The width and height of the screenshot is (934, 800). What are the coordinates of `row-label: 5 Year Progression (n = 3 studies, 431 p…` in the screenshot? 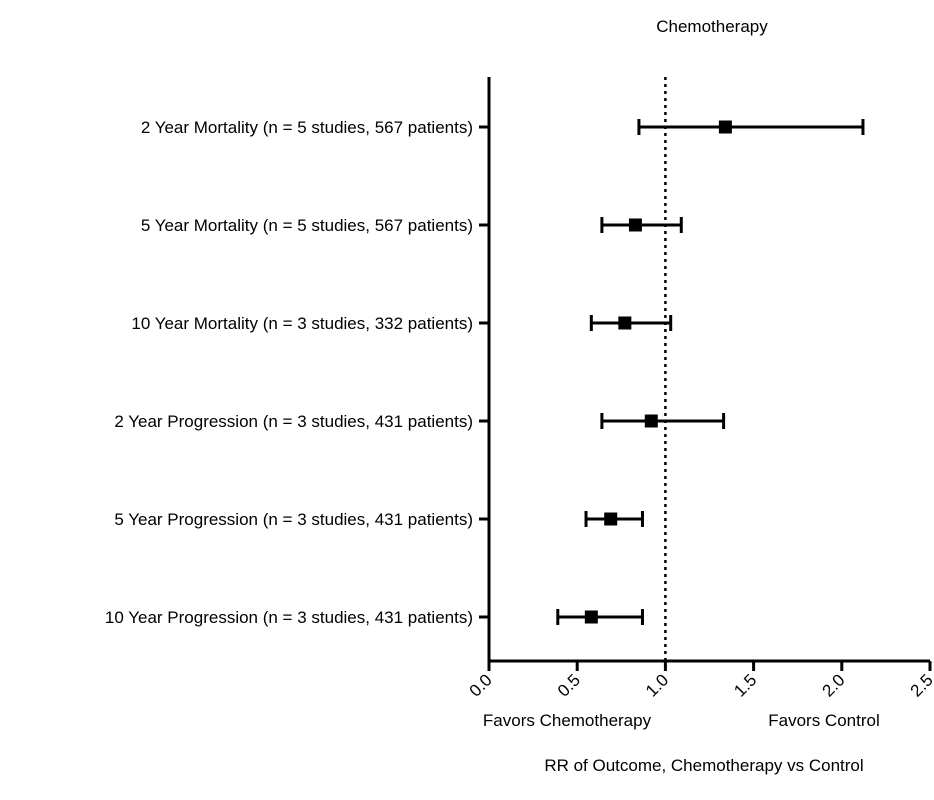 It's located at (293, 519).